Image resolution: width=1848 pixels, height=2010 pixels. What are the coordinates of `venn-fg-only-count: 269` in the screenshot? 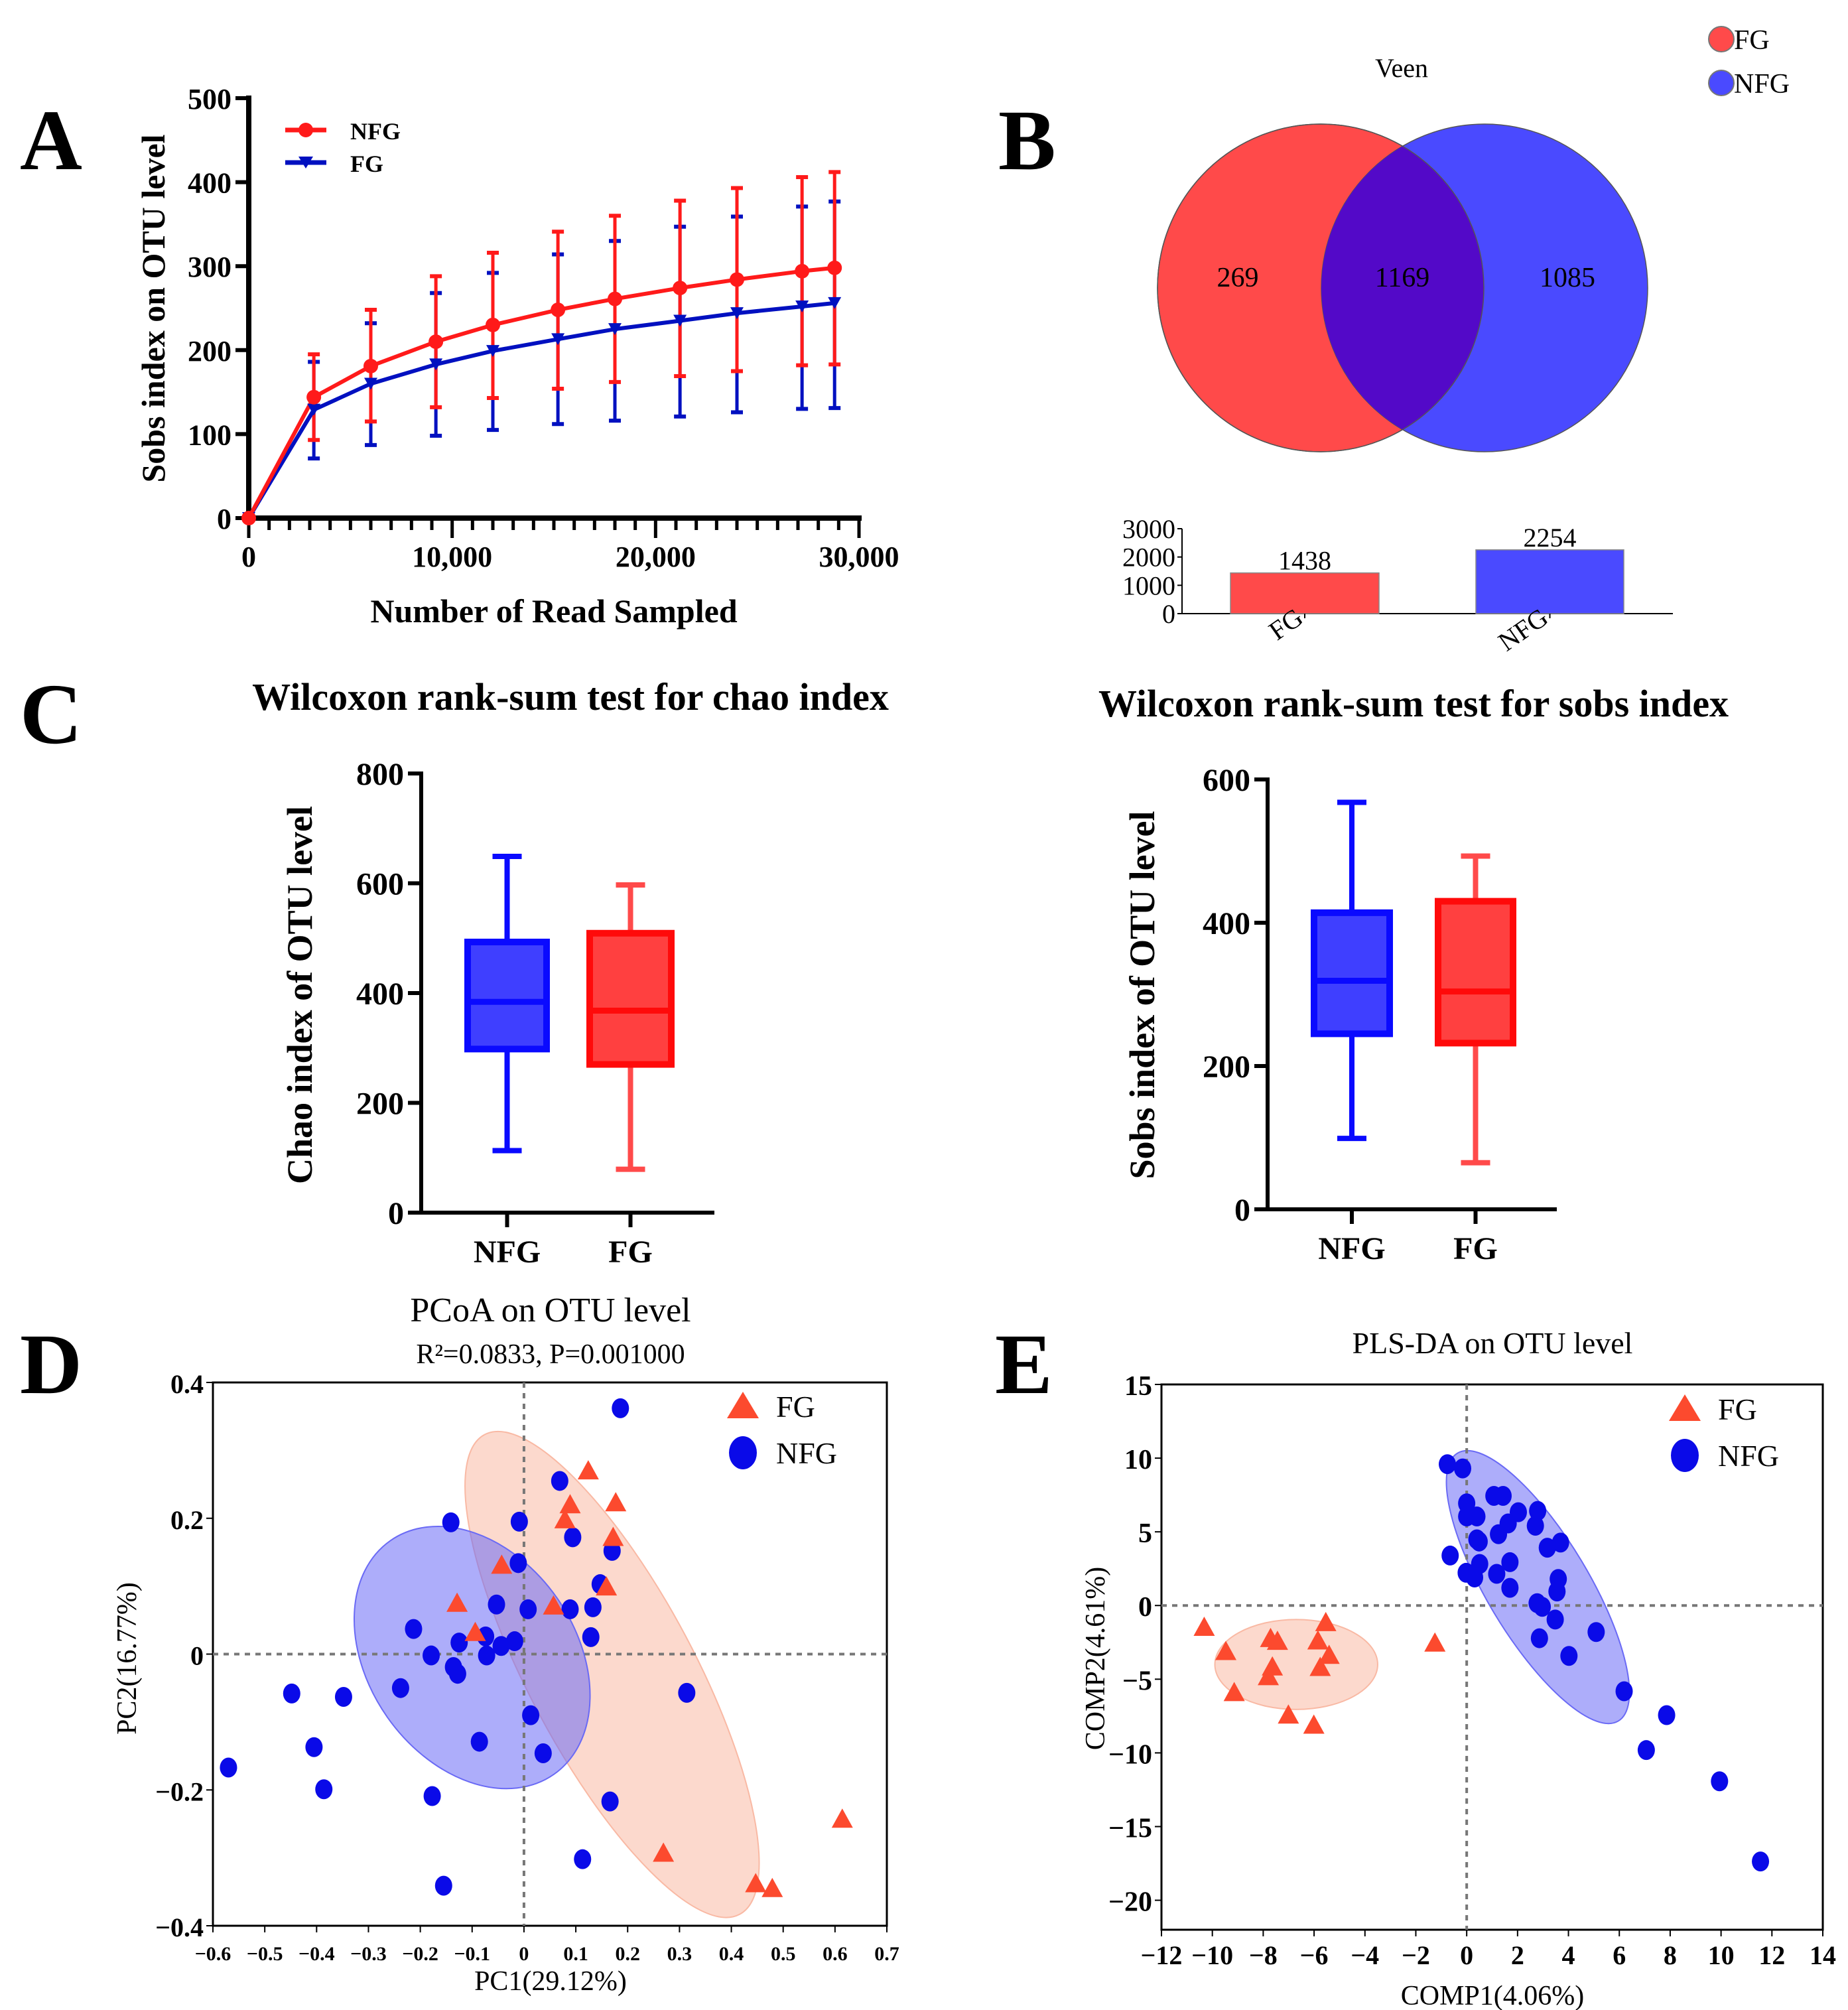 It's located at (1238, 278).